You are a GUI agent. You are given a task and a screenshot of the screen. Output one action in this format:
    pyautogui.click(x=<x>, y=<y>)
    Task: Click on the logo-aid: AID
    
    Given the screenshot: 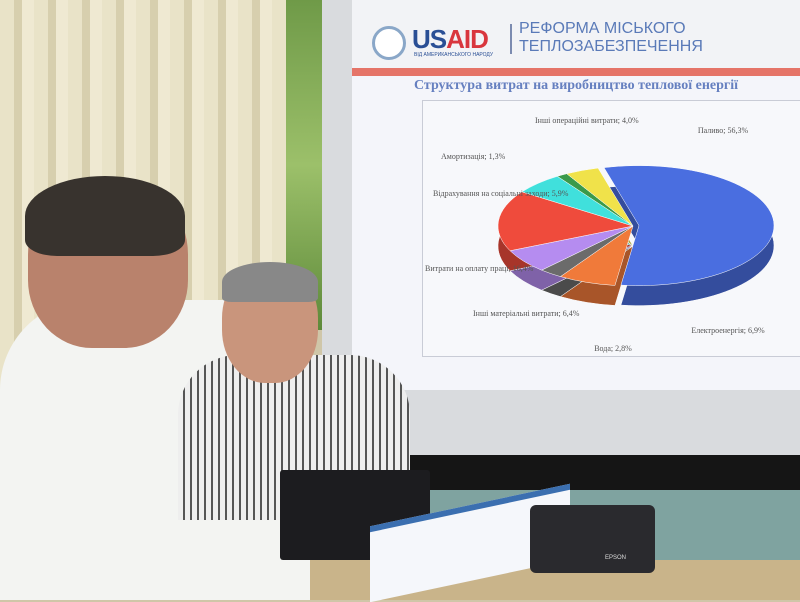 What is the action you would take?
    pyautogui.click(x=467, y=39)
    